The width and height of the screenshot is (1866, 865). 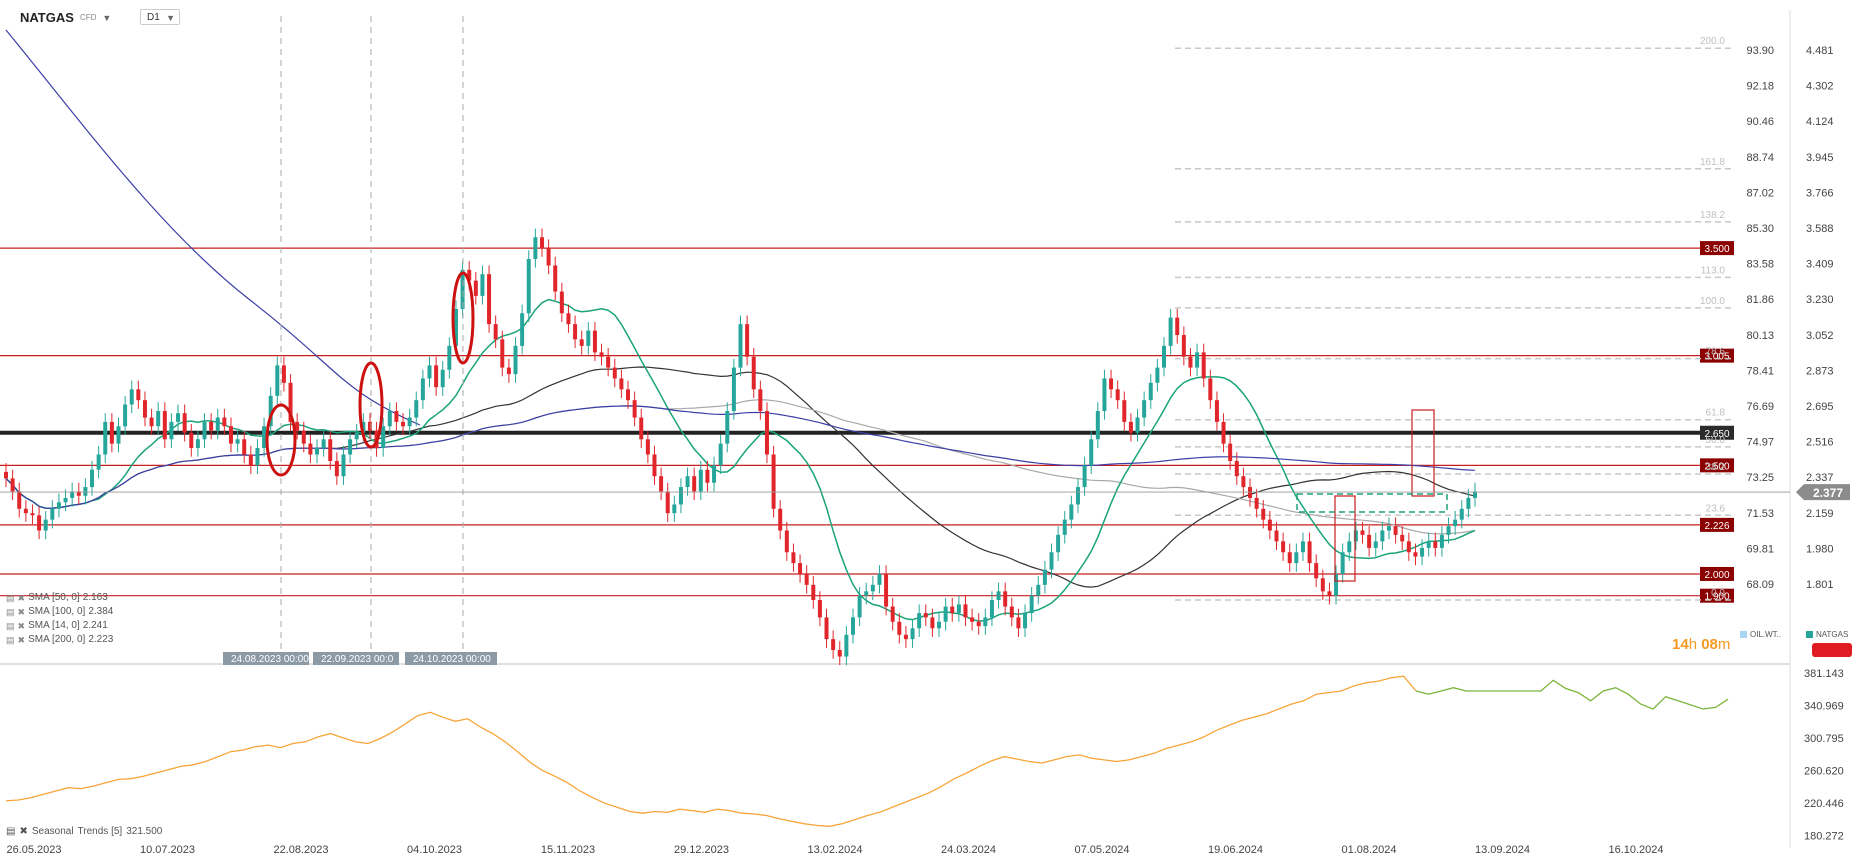 What do you see at coordinates (1716, 352) in the screenshot?
I see `fib-label-78.6: 78.6` at bounding box center [1716, 352].